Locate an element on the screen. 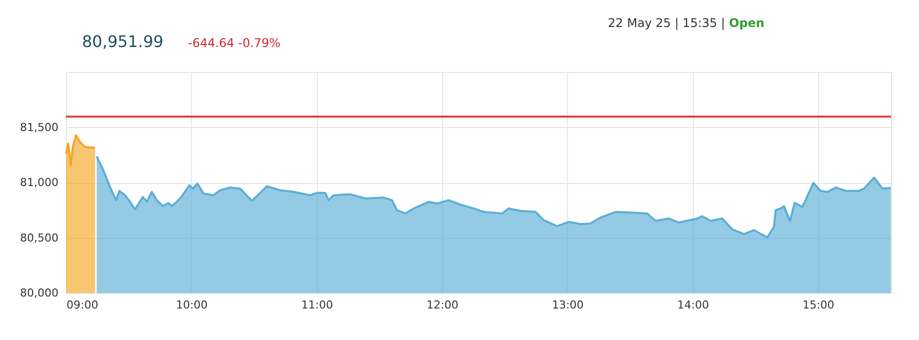 This screenshot has height=340, width=919. text: Open is located at coordinates (746, 23).